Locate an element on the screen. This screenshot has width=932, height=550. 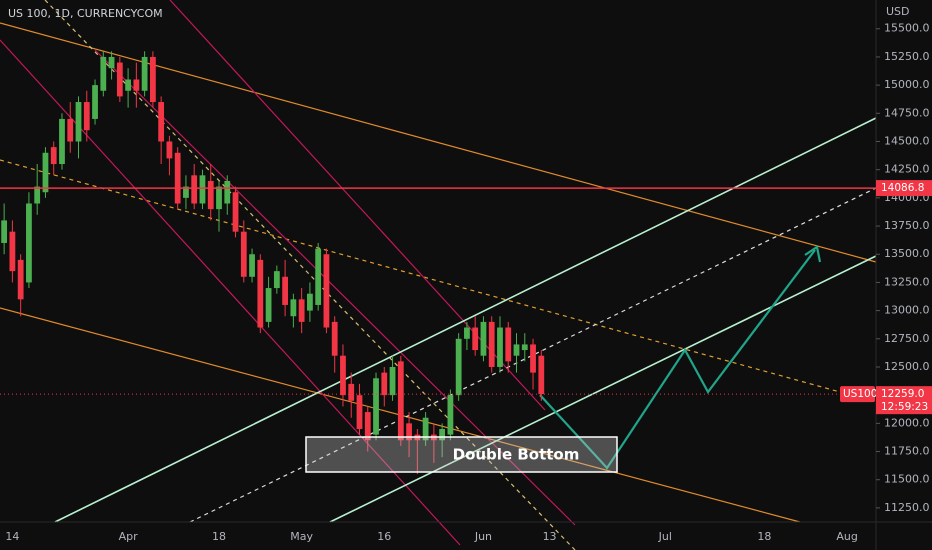
y-tick-label: 13000.0 is located at coordinates (907, 310).